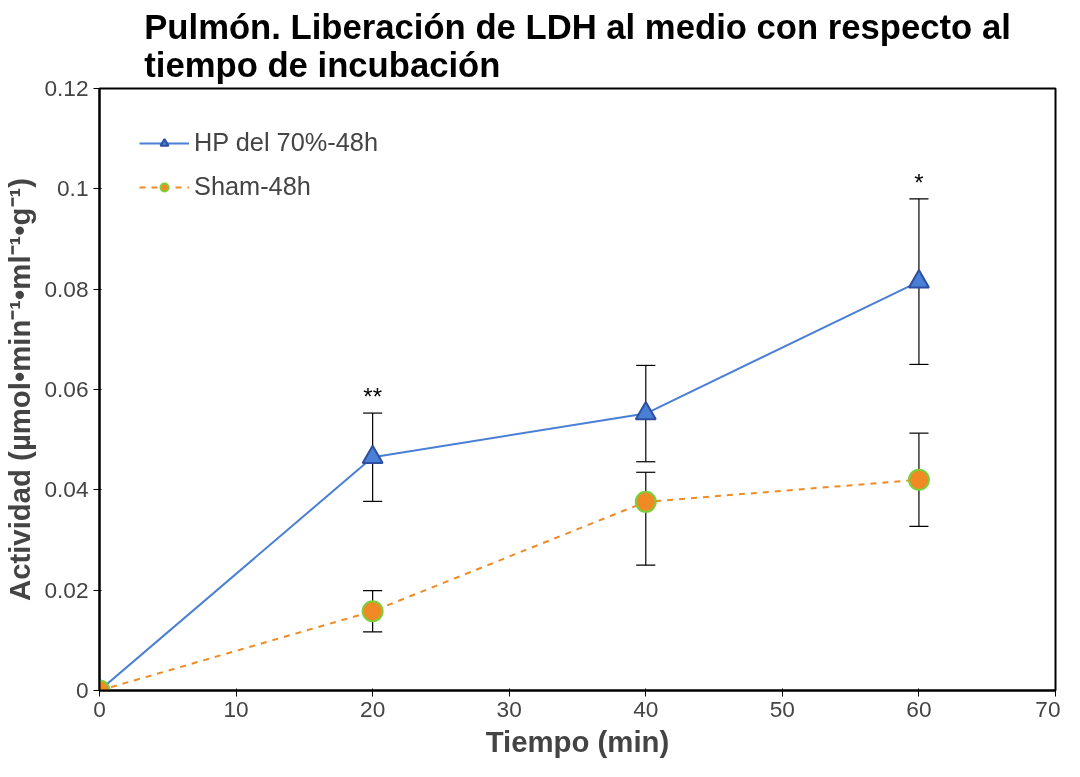 This screenshot has width=1080, height=777. What do you see at coordinates (73, 188) in the screenshot?
I see `y-tick-label: 0.1` at bounding box center [73, 188].